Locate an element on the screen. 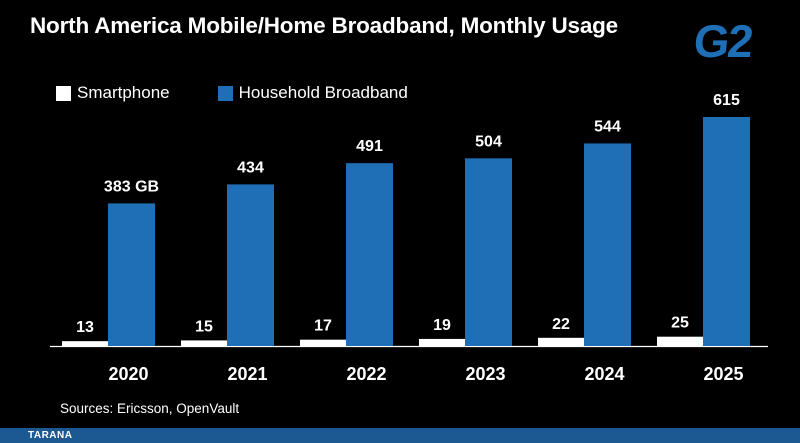 The width and height of the screenshot is (800, 443). legend-item-smartphone: Smartphone is located at coordinates (113, 93).